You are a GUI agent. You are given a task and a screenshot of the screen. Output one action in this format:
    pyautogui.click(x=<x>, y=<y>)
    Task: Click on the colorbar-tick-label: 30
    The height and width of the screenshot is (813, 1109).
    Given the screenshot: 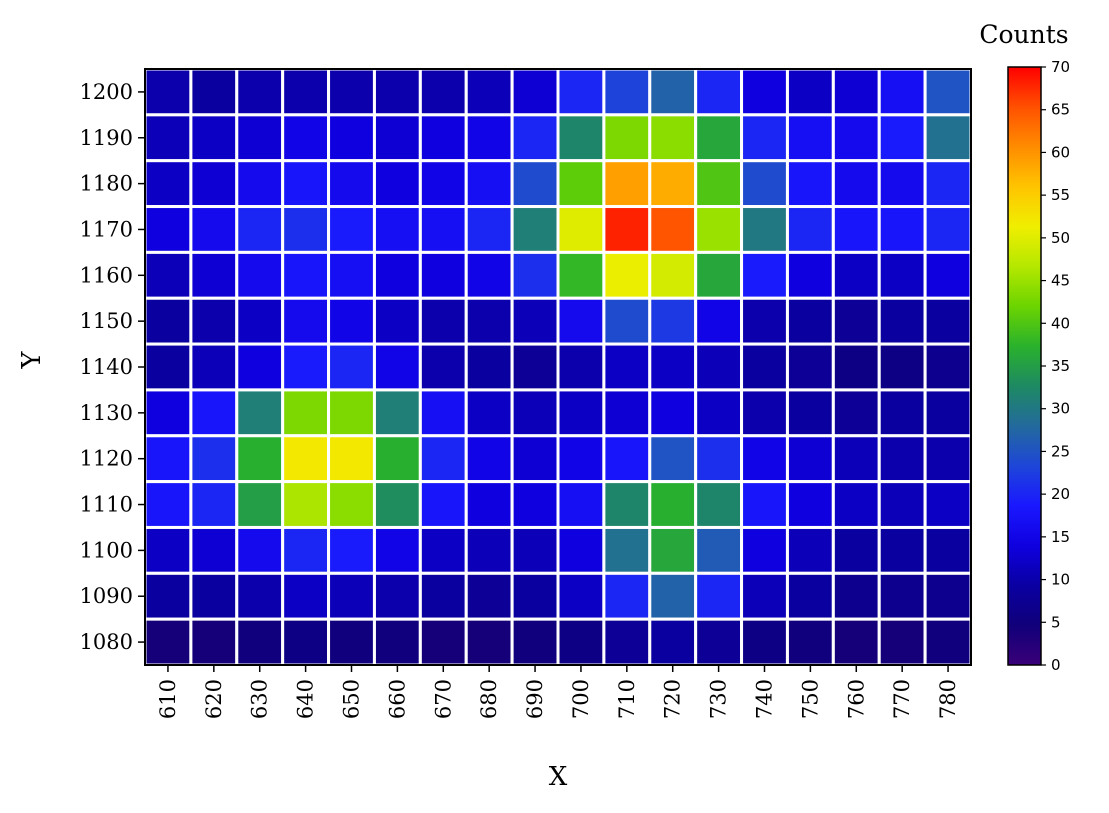 What is the action you would take?
    pyautogui.click(x=1060, y=409)
    